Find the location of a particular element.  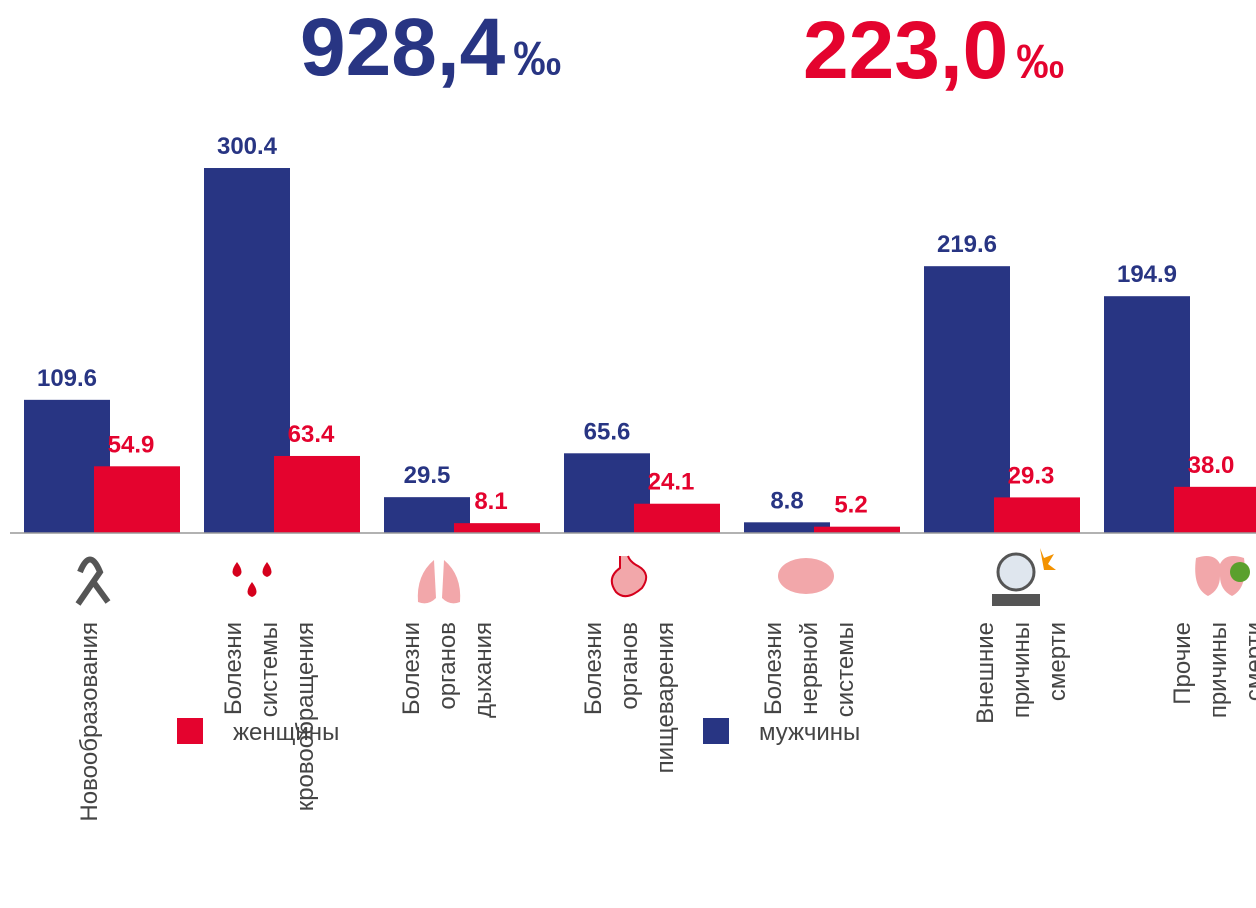

total-men: 928,4 ‰ is located at coordinates (430, 47).